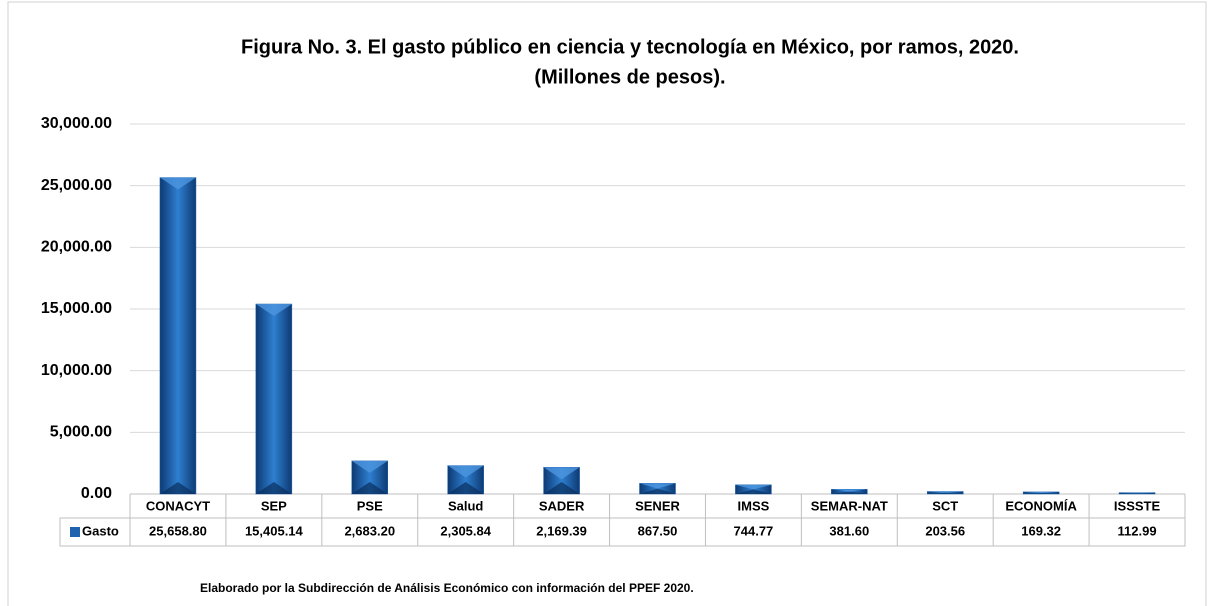 The image size is (1208, 606). What do you see at coordinates (754, 505) in the screenshot?
I see `x-tick-label: IMSS` at bounding box center [754, 505].